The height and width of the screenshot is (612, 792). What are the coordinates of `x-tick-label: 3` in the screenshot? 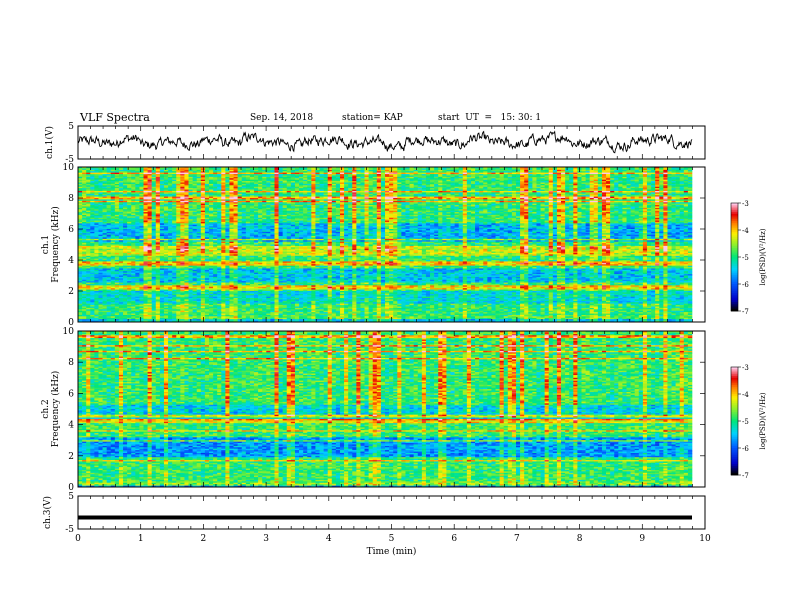 It's located at (266, 539).